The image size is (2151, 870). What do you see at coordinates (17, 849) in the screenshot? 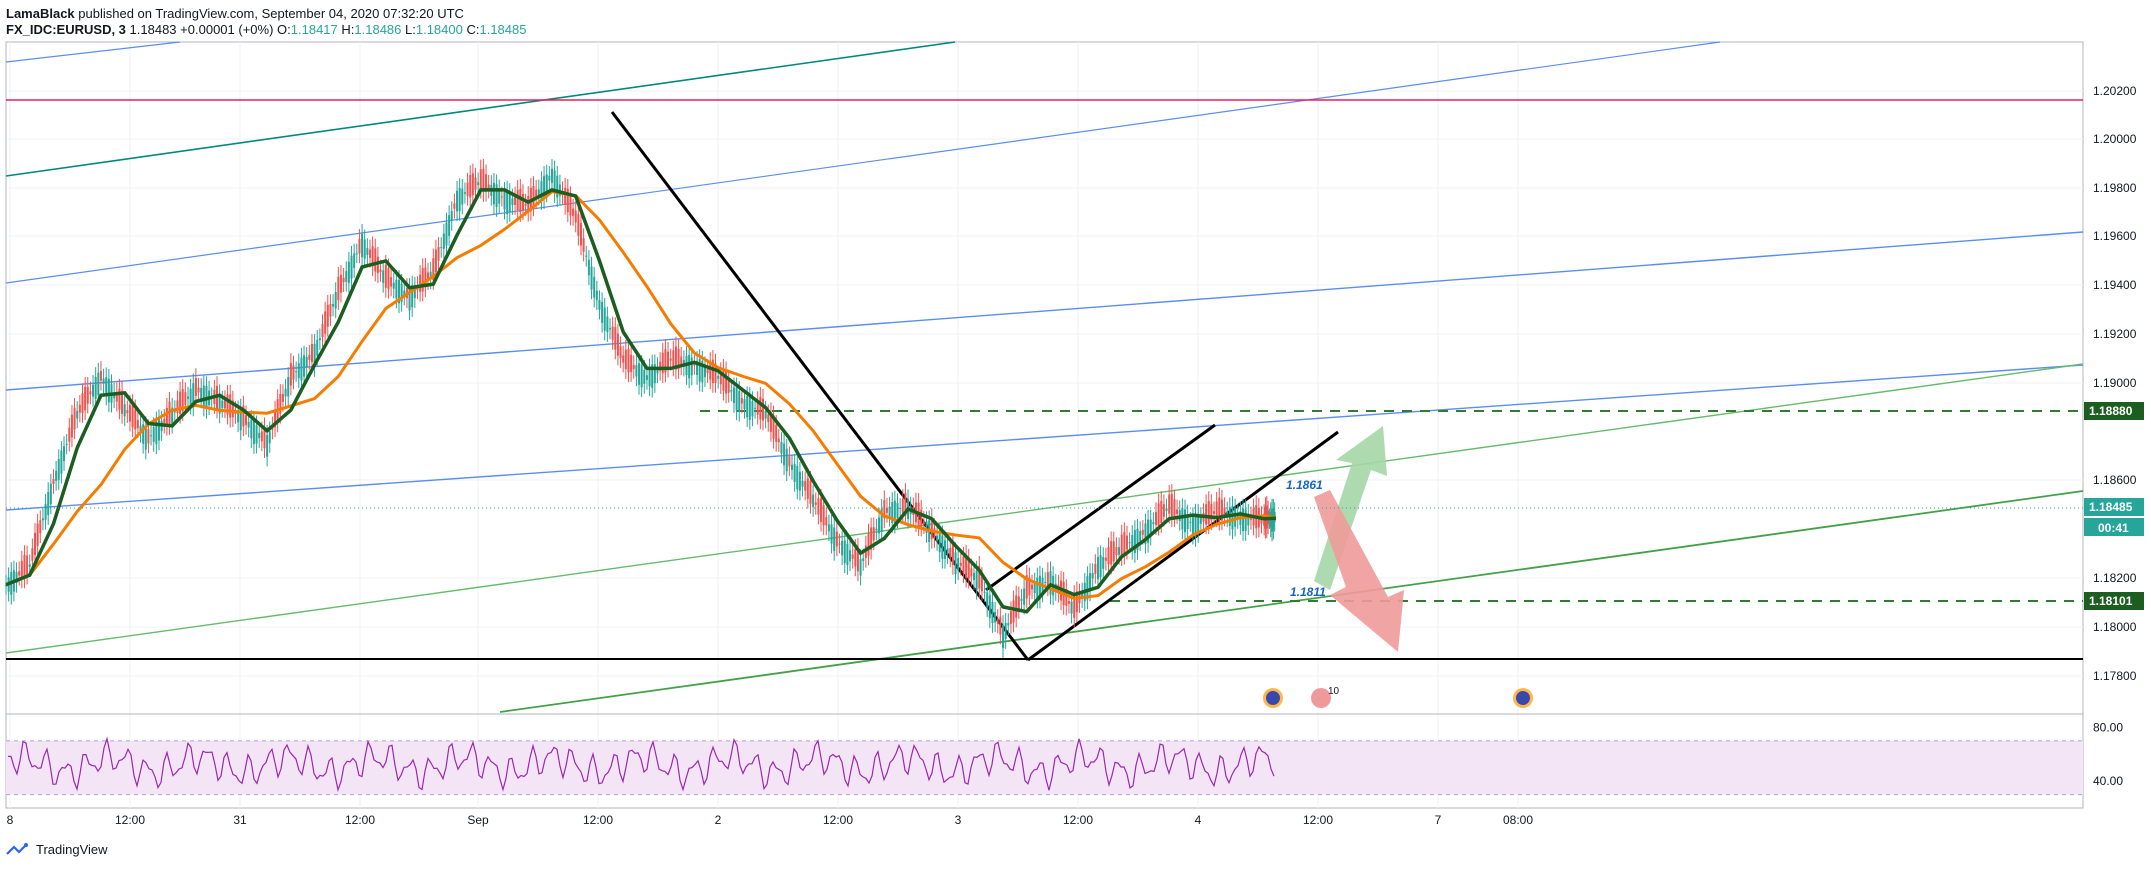
I see `tradingview-logo-icon` at bounding box center [17, 849].